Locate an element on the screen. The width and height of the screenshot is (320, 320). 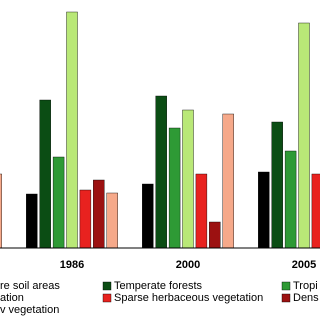
legend-label: re soil areas is located at coordinates (30, 286).